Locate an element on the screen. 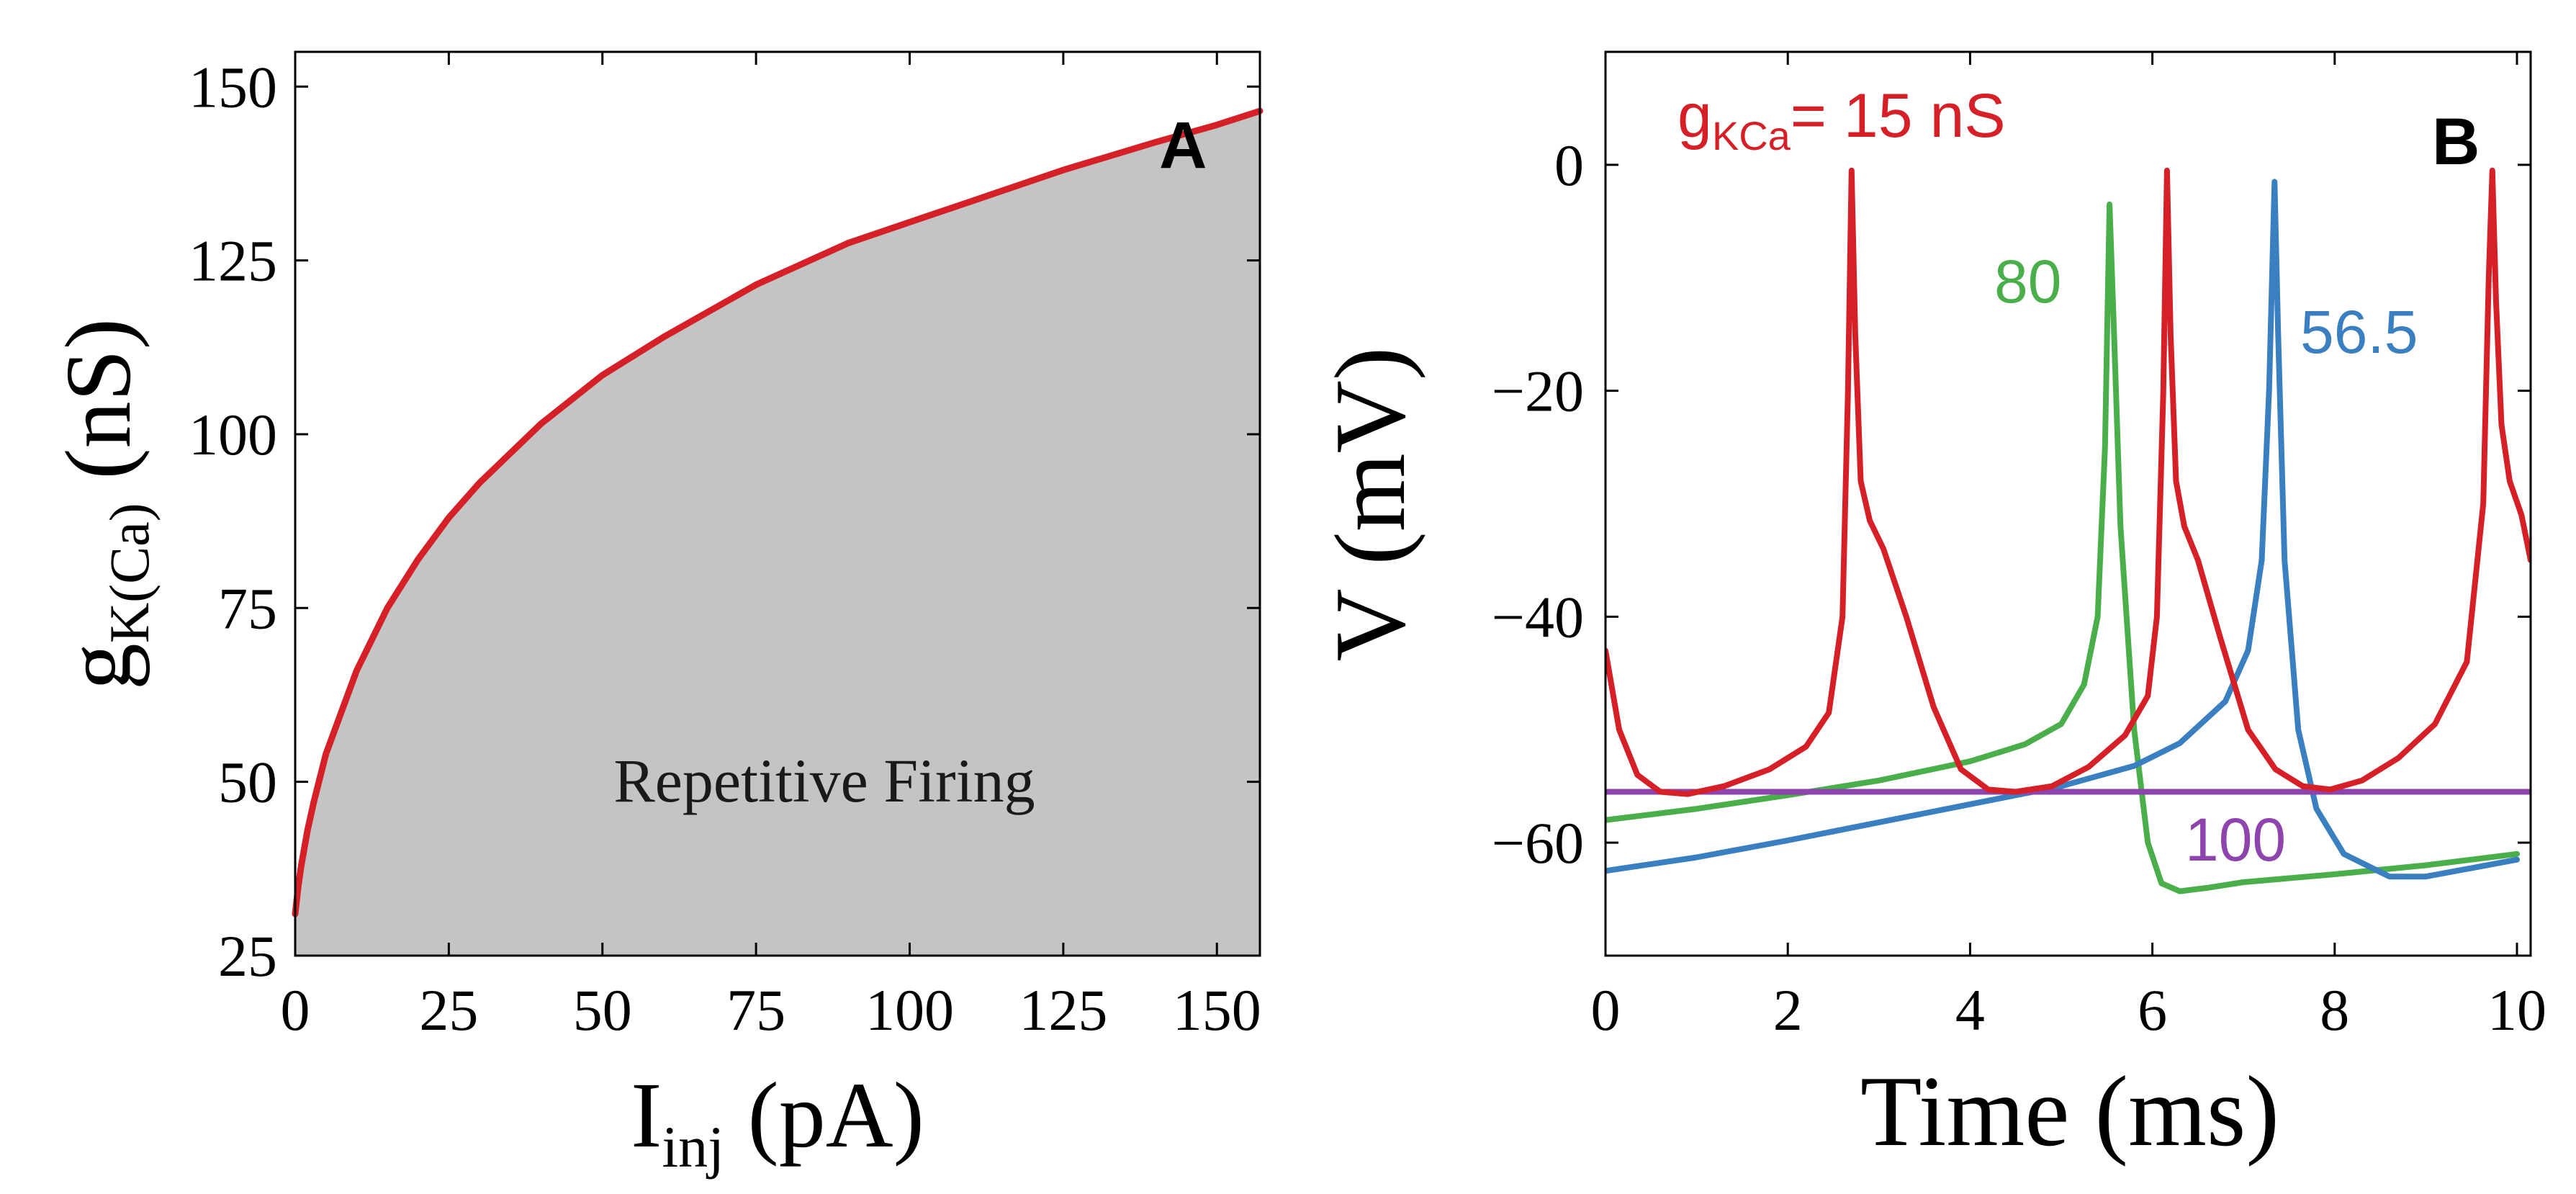 The image size is (2576, 1194). x-tick-label: 2 is located at coordinates (1788, 1010).